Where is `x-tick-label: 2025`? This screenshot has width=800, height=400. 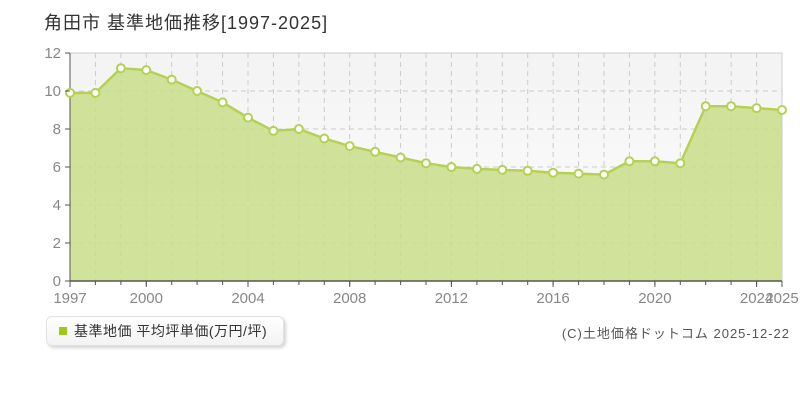
x-tick-label: 2025 is located at coordinates (781, 298).